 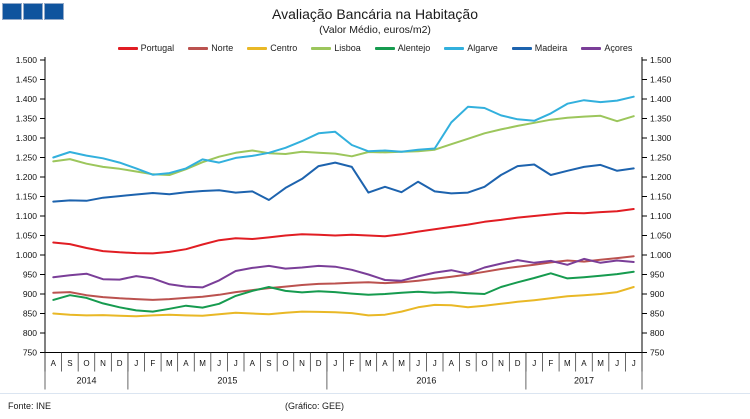 I want to click on series-line-lisboa, so click(x=343, y=145).